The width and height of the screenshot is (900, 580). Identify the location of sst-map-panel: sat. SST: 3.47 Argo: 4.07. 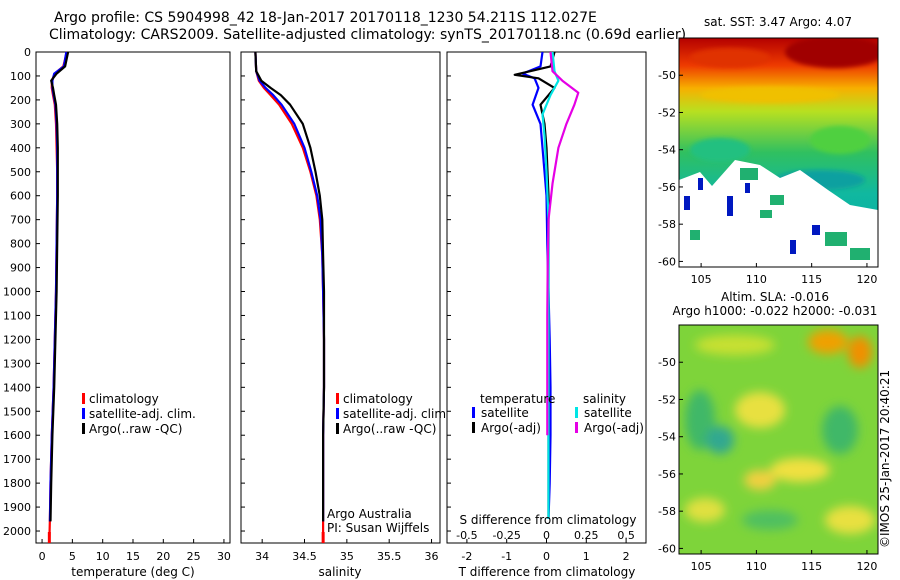
(768, 150).